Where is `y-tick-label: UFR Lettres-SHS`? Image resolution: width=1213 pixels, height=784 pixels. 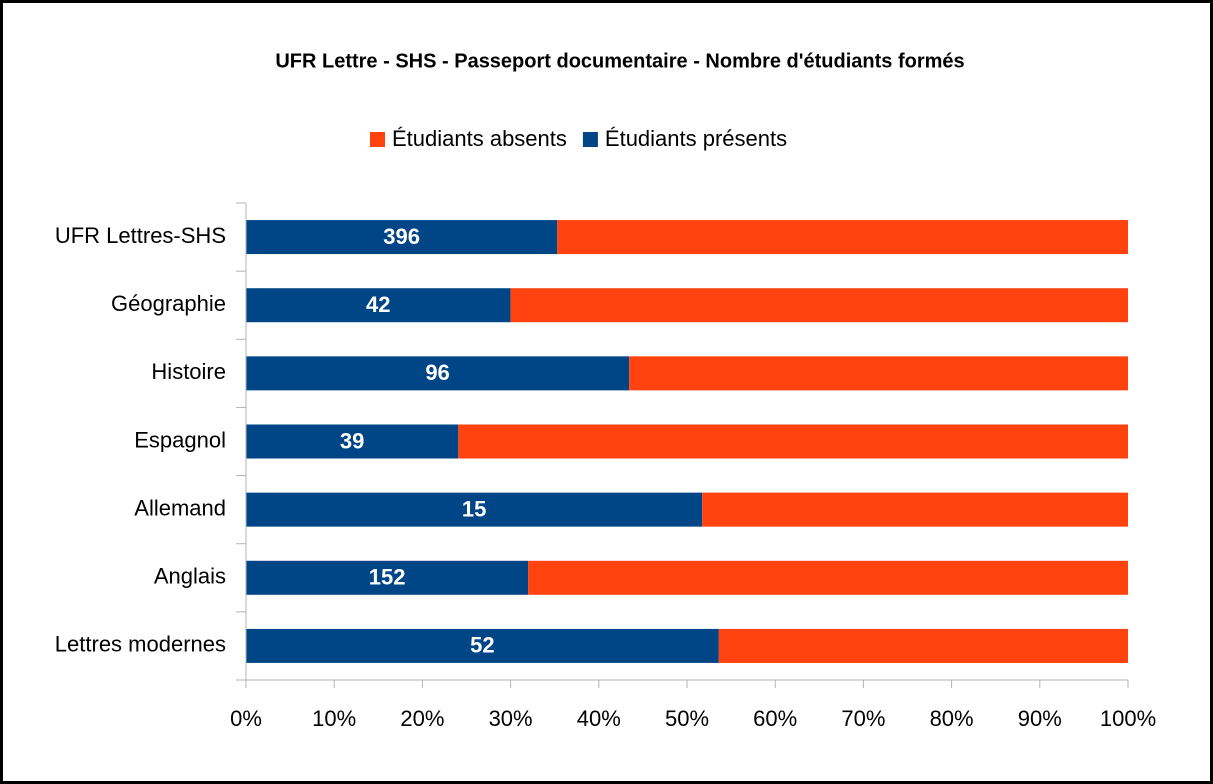
y-tick-label: UFR Lettres-SHS is located at coordinates (140, 235).